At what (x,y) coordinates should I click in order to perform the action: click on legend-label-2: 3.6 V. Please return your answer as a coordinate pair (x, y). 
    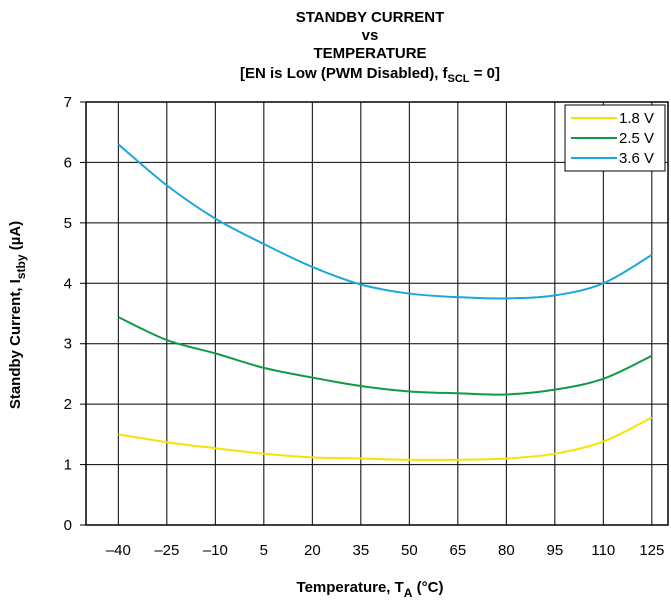
    Looking at the image, I should click on (636, 158).